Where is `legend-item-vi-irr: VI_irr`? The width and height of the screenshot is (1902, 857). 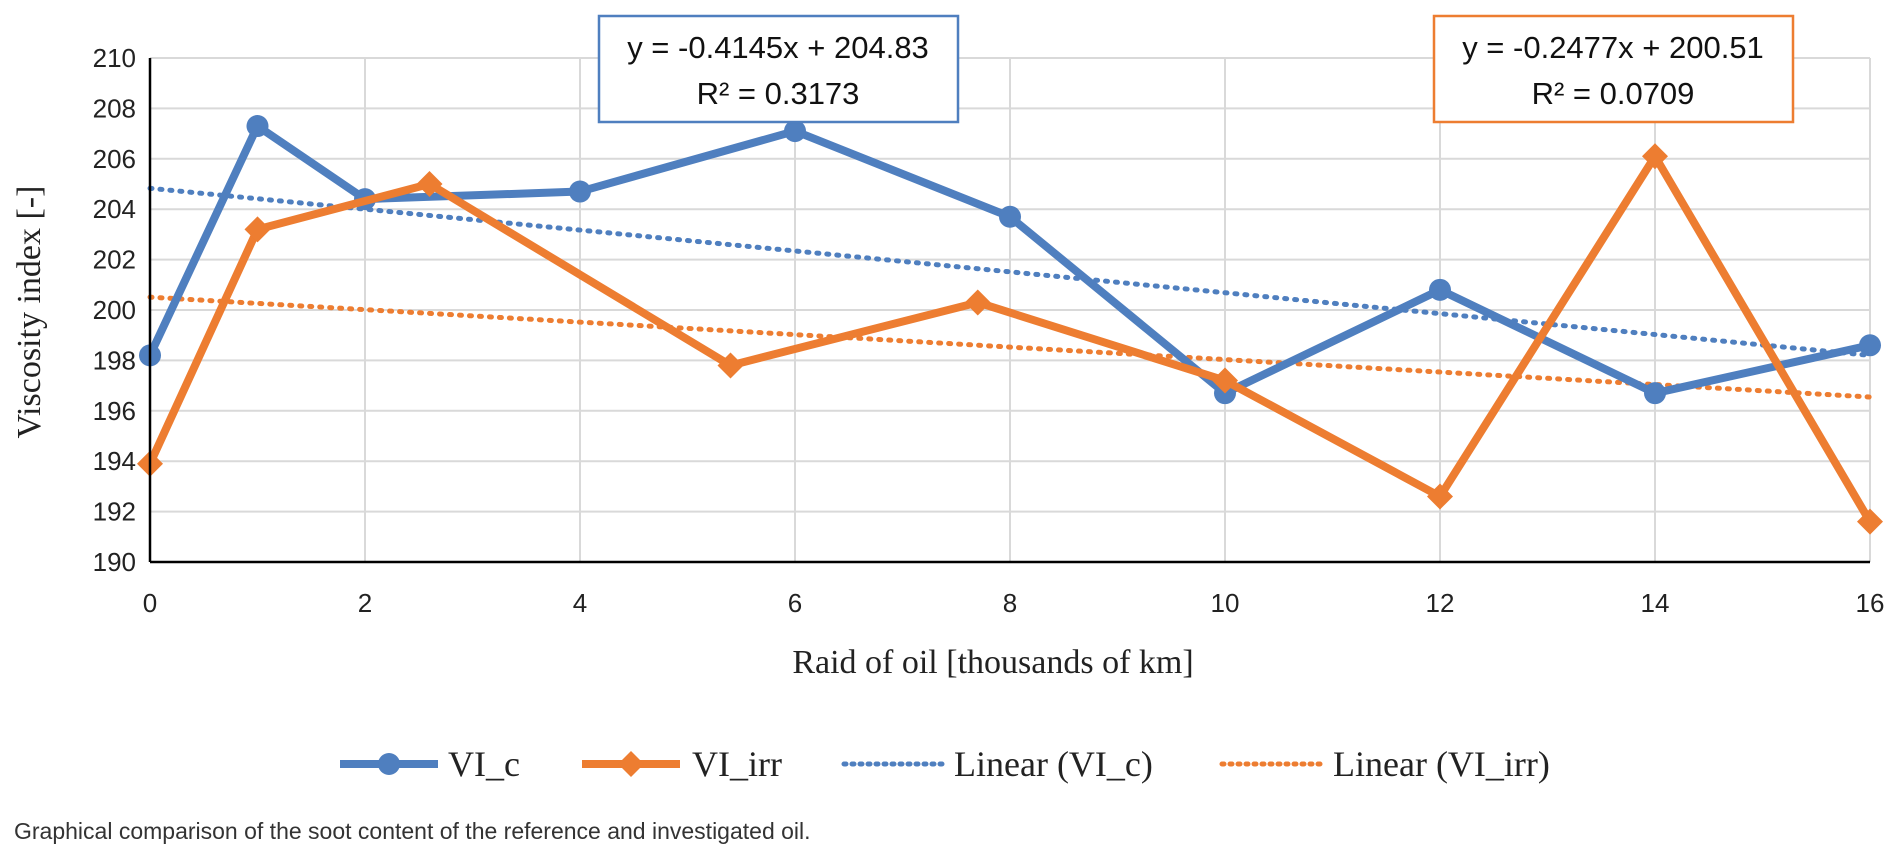 legend-item-vi-irr: VI_irr is located at coordinates (682, 764).